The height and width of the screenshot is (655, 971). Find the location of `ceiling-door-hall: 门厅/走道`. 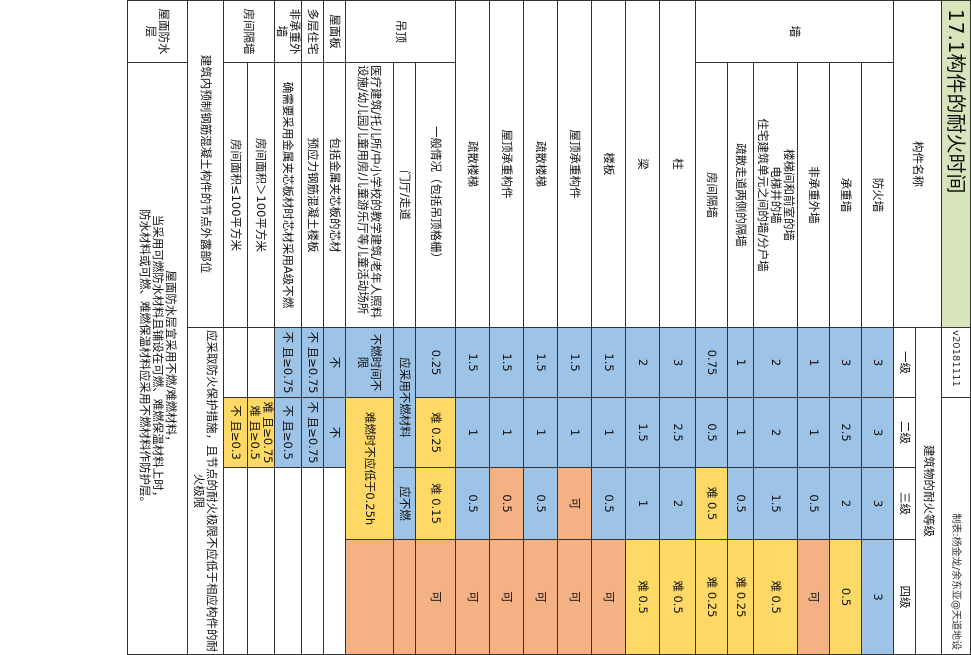

ceiling-door-hall: 门厅/走道 is located at coordinates (404, 195).